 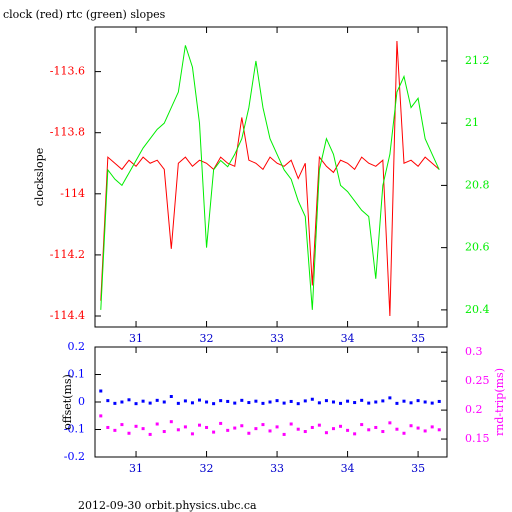 What do you see at coordinates (499, 402) in the screenshot?
I see `y2-axis-label: rnd-trip(ms)` at bounding box center [499, 402].